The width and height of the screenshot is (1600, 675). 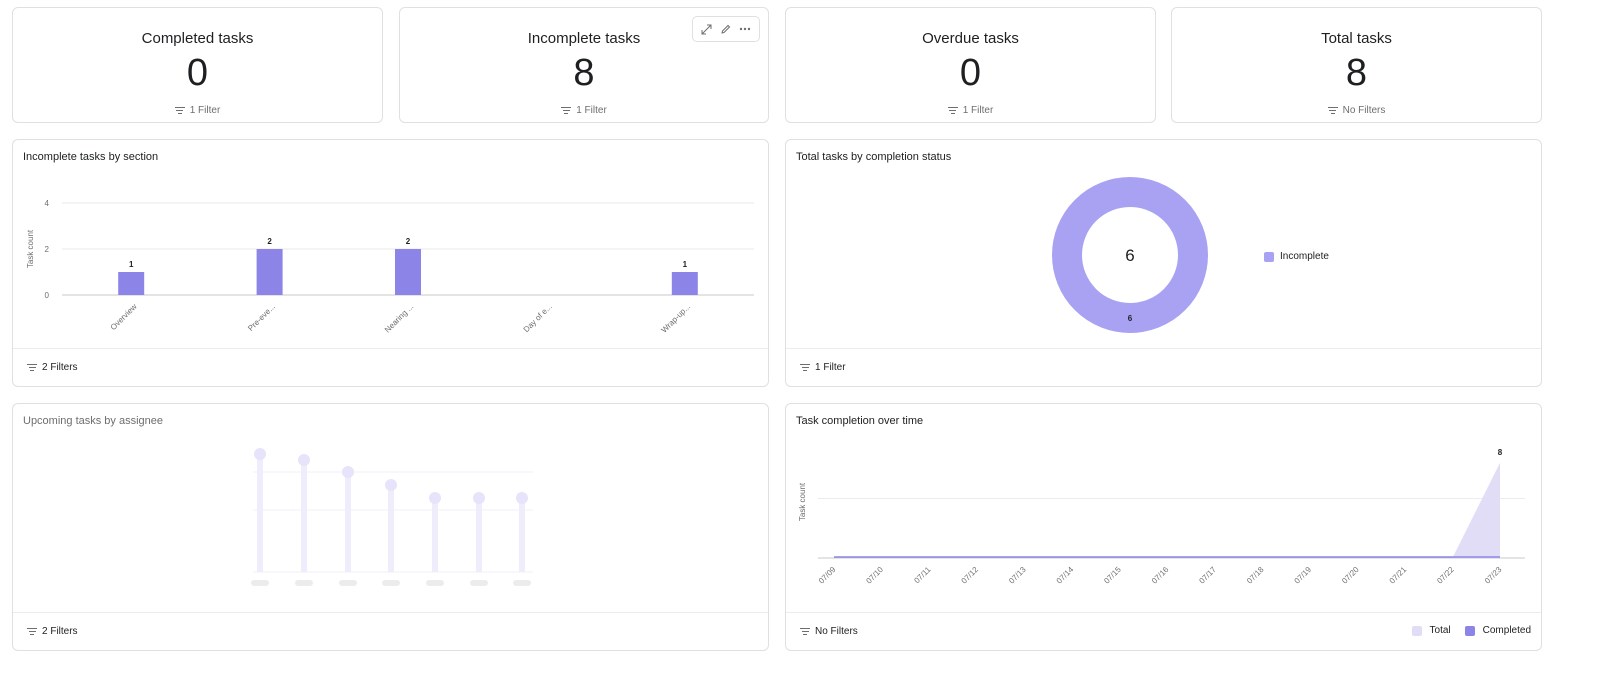 I want to click on pencil-icon, so click(x=726, y=29).